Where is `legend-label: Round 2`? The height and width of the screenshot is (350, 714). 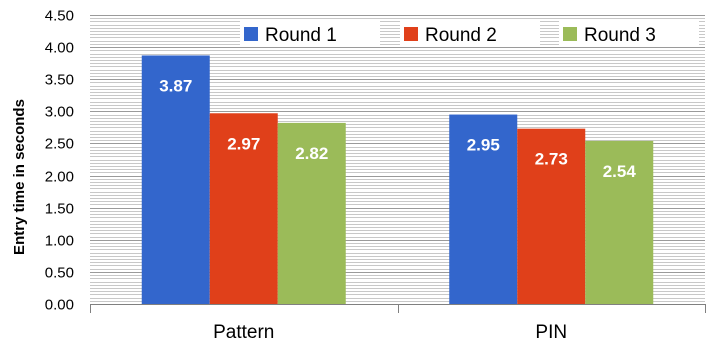 legend-label: Round 2 is located at coordinates (461, 35).